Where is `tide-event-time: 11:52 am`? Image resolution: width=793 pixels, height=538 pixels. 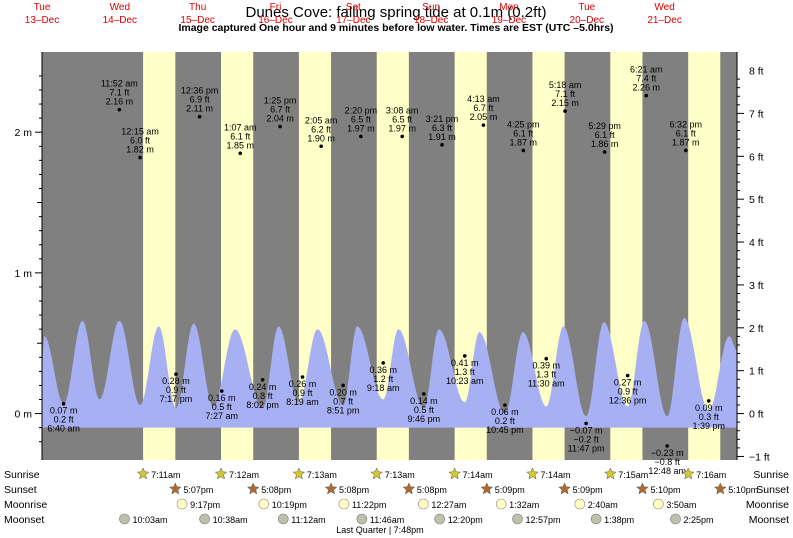
tide-event-time: 11:52 am is located at coordinates (119, 84).